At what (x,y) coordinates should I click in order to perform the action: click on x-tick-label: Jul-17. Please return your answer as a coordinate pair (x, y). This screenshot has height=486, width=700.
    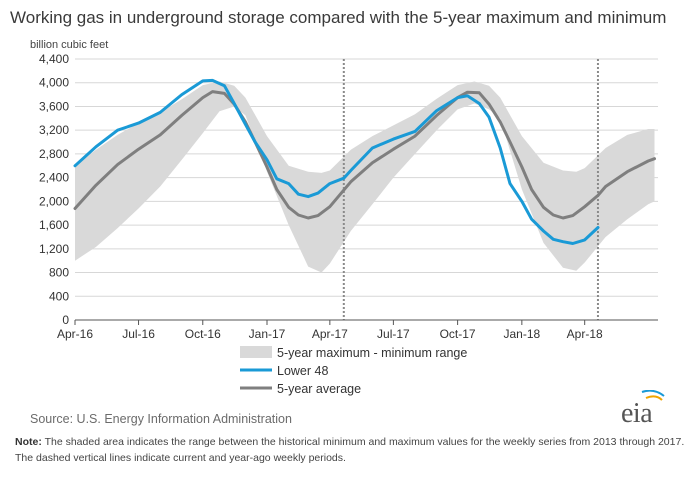
    Looking at the image, I should click on (393, 334).